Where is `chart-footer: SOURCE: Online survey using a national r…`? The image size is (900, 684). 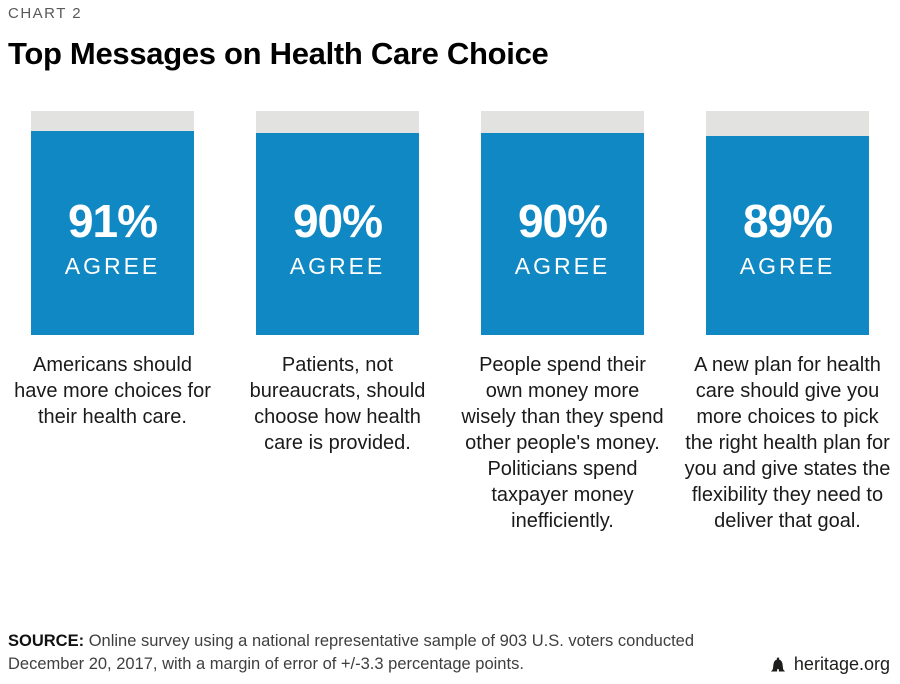
chart-footer: SOURCE: Online survey using a national r… is located at coordinates (450, 653).